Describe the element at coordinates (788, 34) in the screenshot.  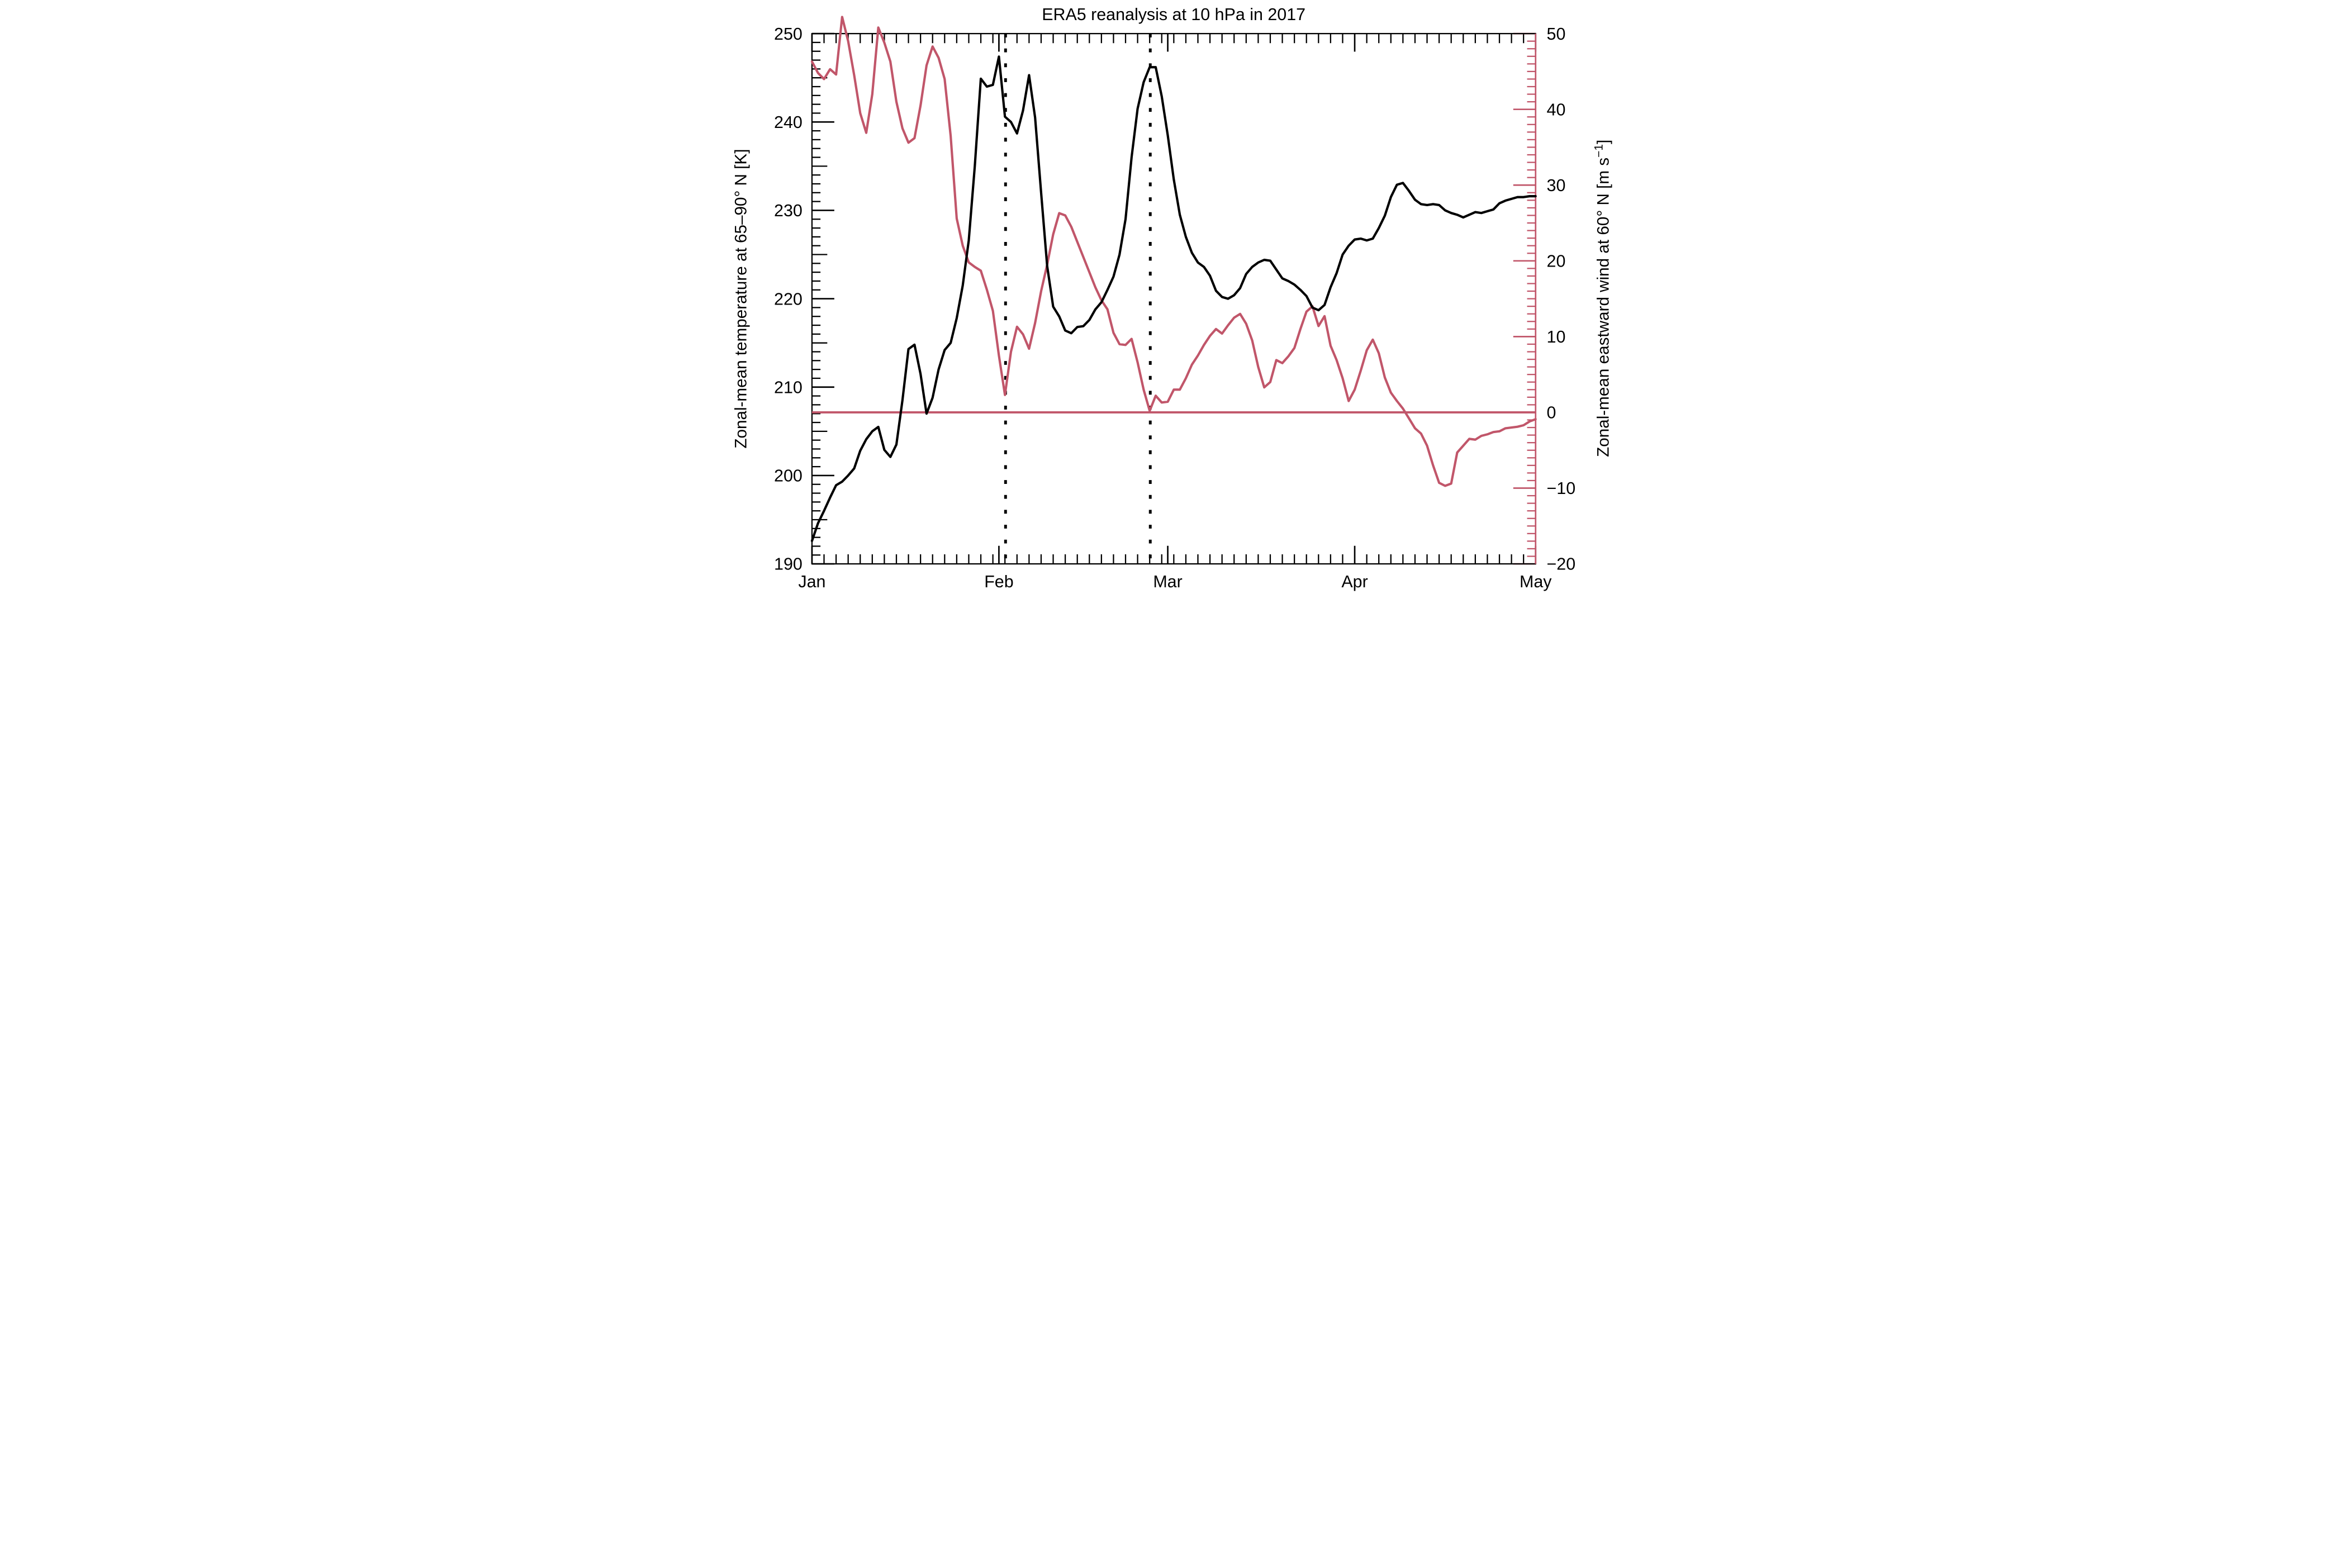
I see `left-tick-label: 250` at that location.